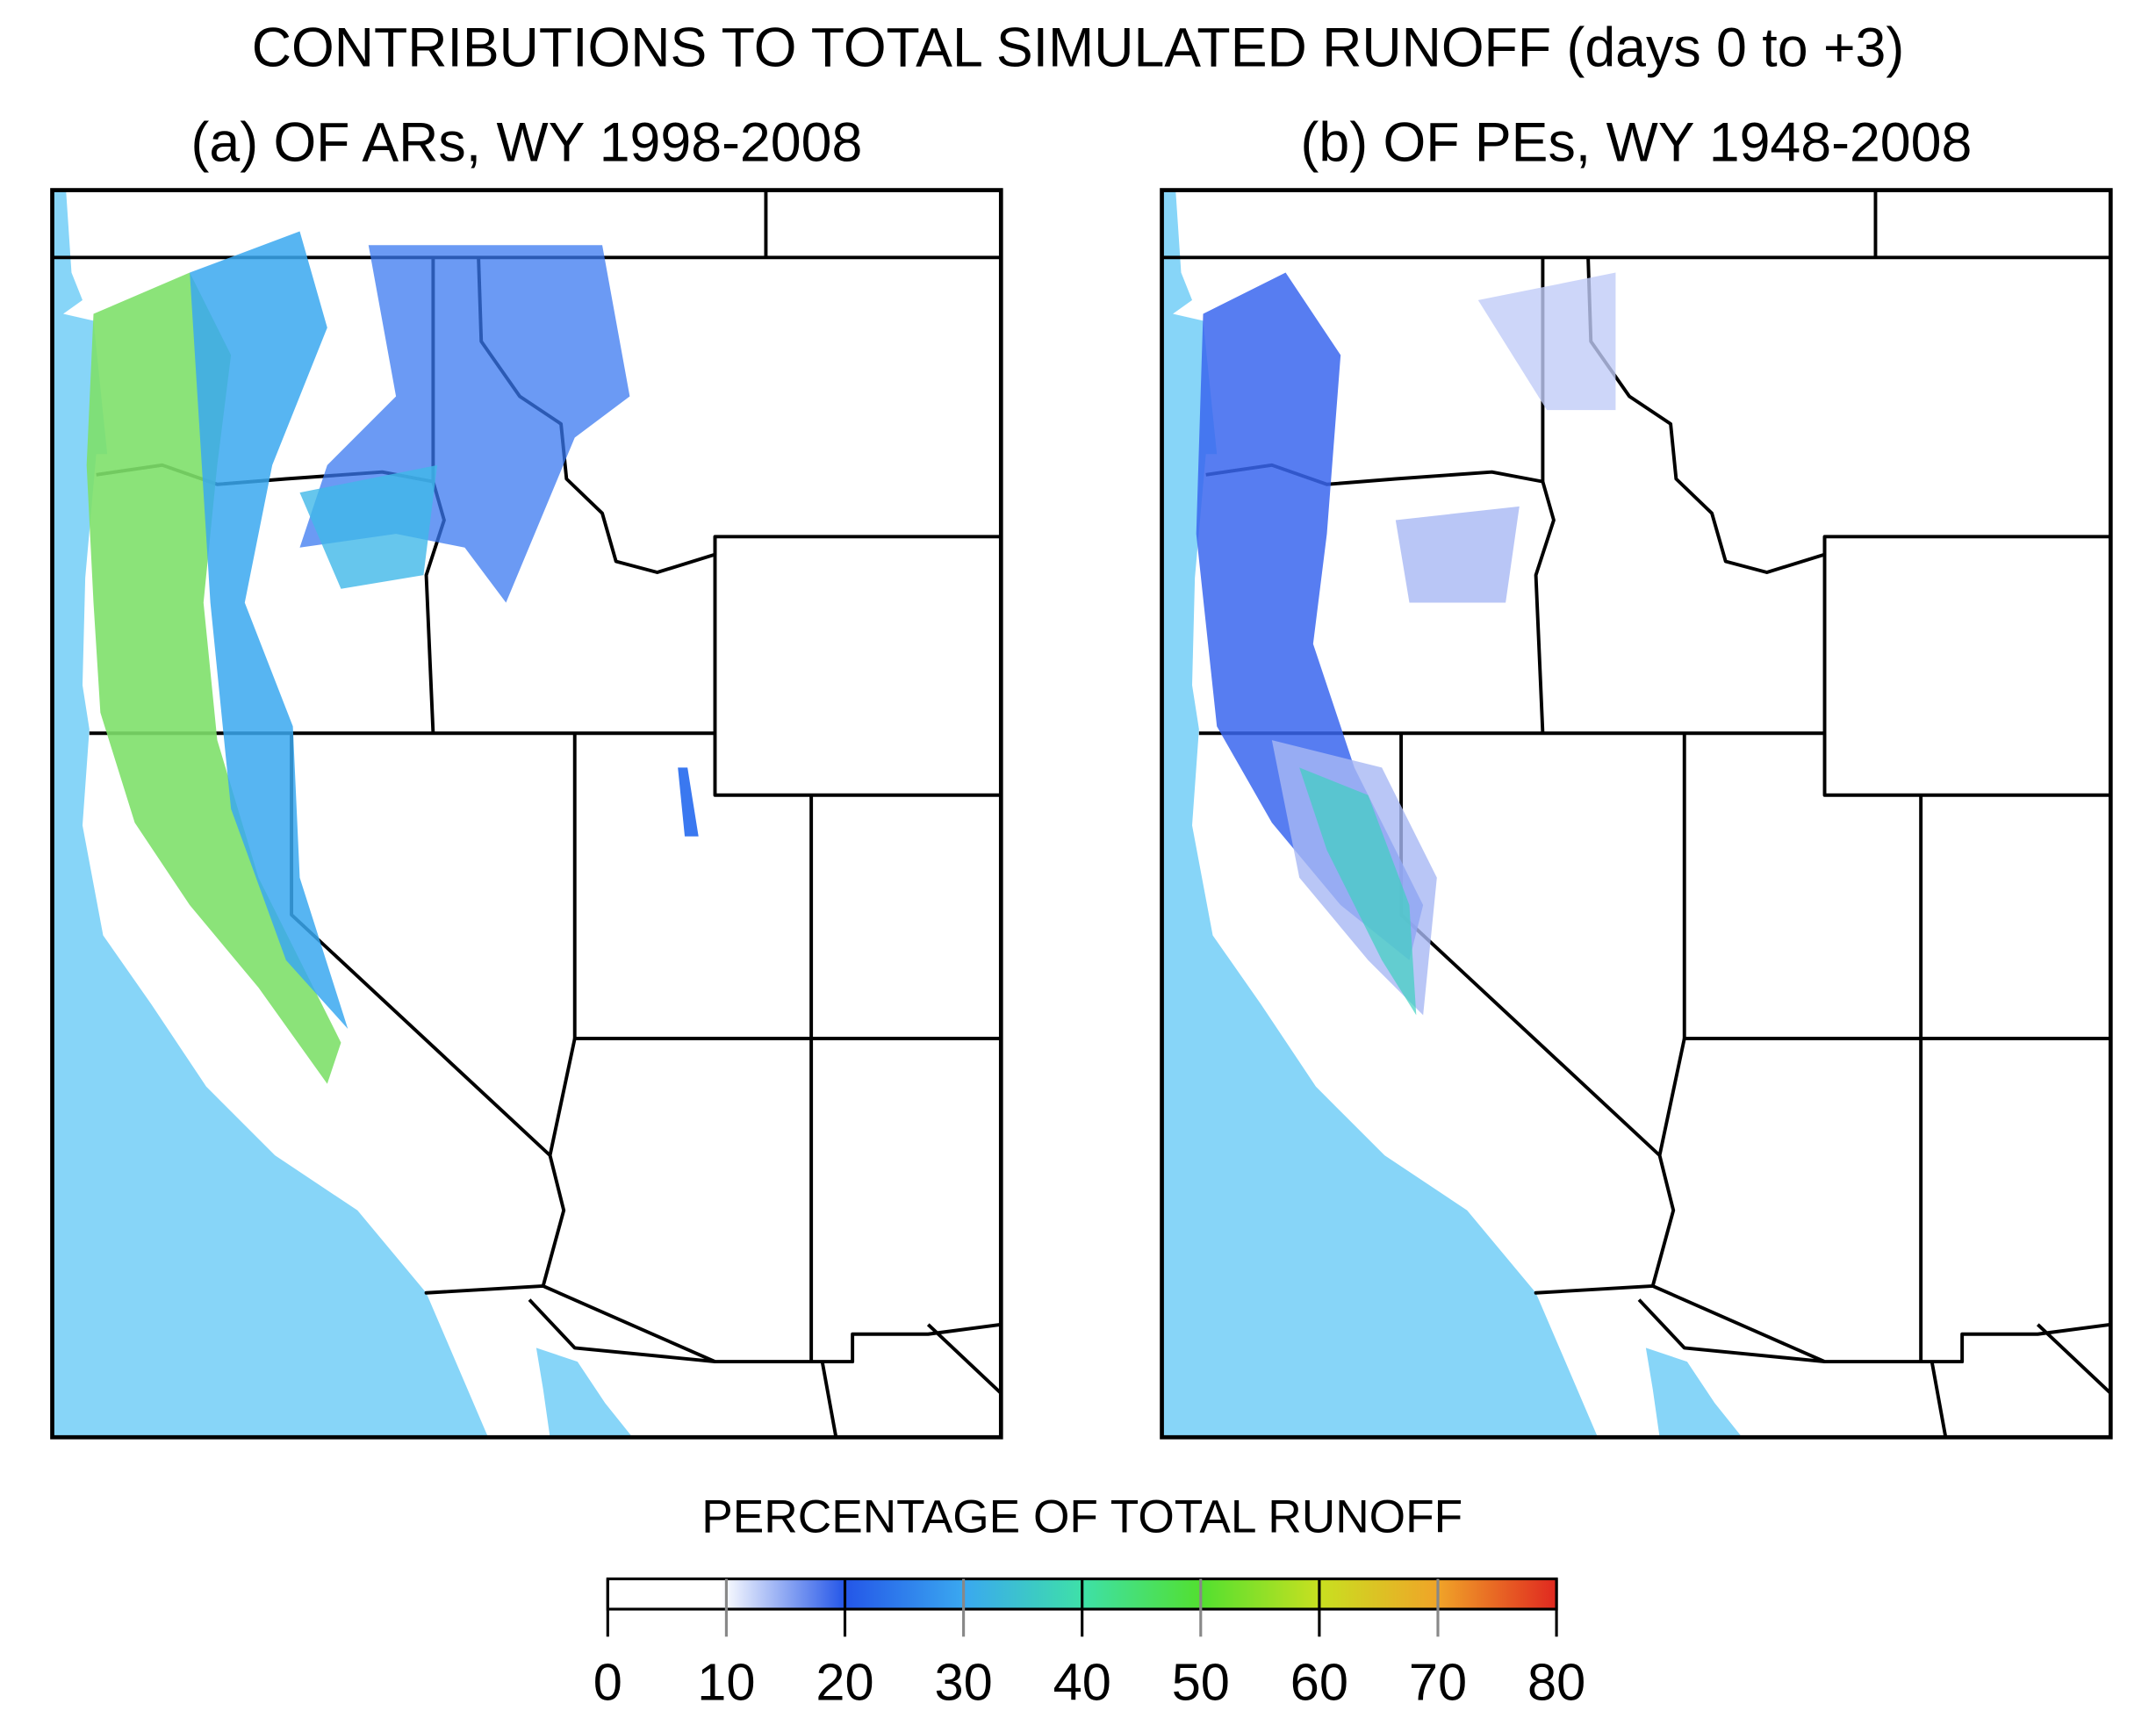 This screenshot has height=1725, width=2156. I want to click on colorbar-label: PERCENTAGE OF TOTAL RUNOFF, so click(1081, 1516).